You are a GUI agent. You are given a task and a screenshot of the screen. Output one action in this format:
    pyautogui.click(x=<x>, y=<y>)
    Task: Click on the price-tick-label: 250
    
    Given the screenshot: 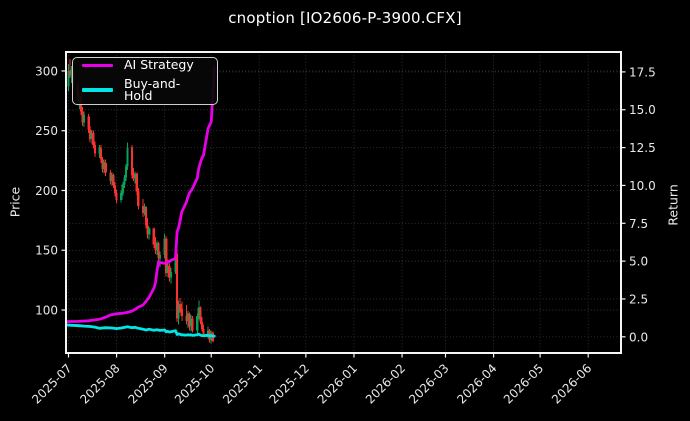 What is the action you would take?
    pyautogui.click(x=46, y=131)
    